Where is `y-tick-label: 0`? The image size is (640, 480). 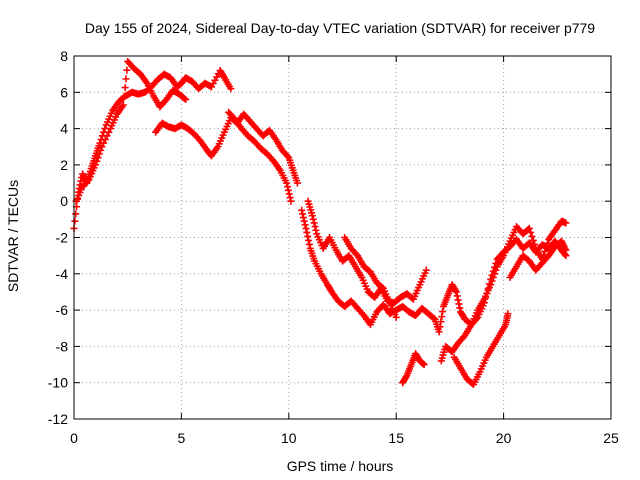 y-tick-label: 0 is located at coordinates (64, 201).